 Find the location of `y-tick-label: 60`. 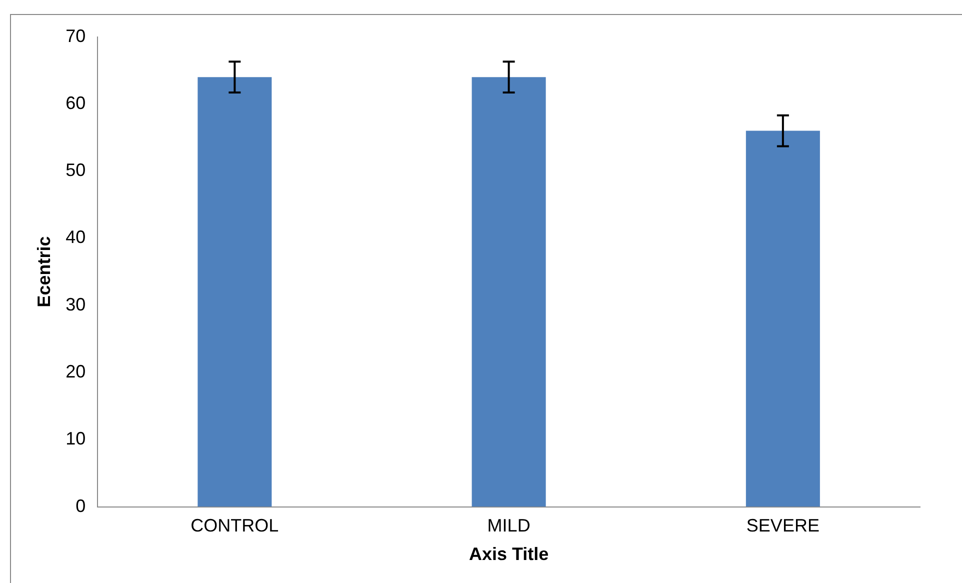

y-tick-label: 60 is located at coordinates (76, 102).